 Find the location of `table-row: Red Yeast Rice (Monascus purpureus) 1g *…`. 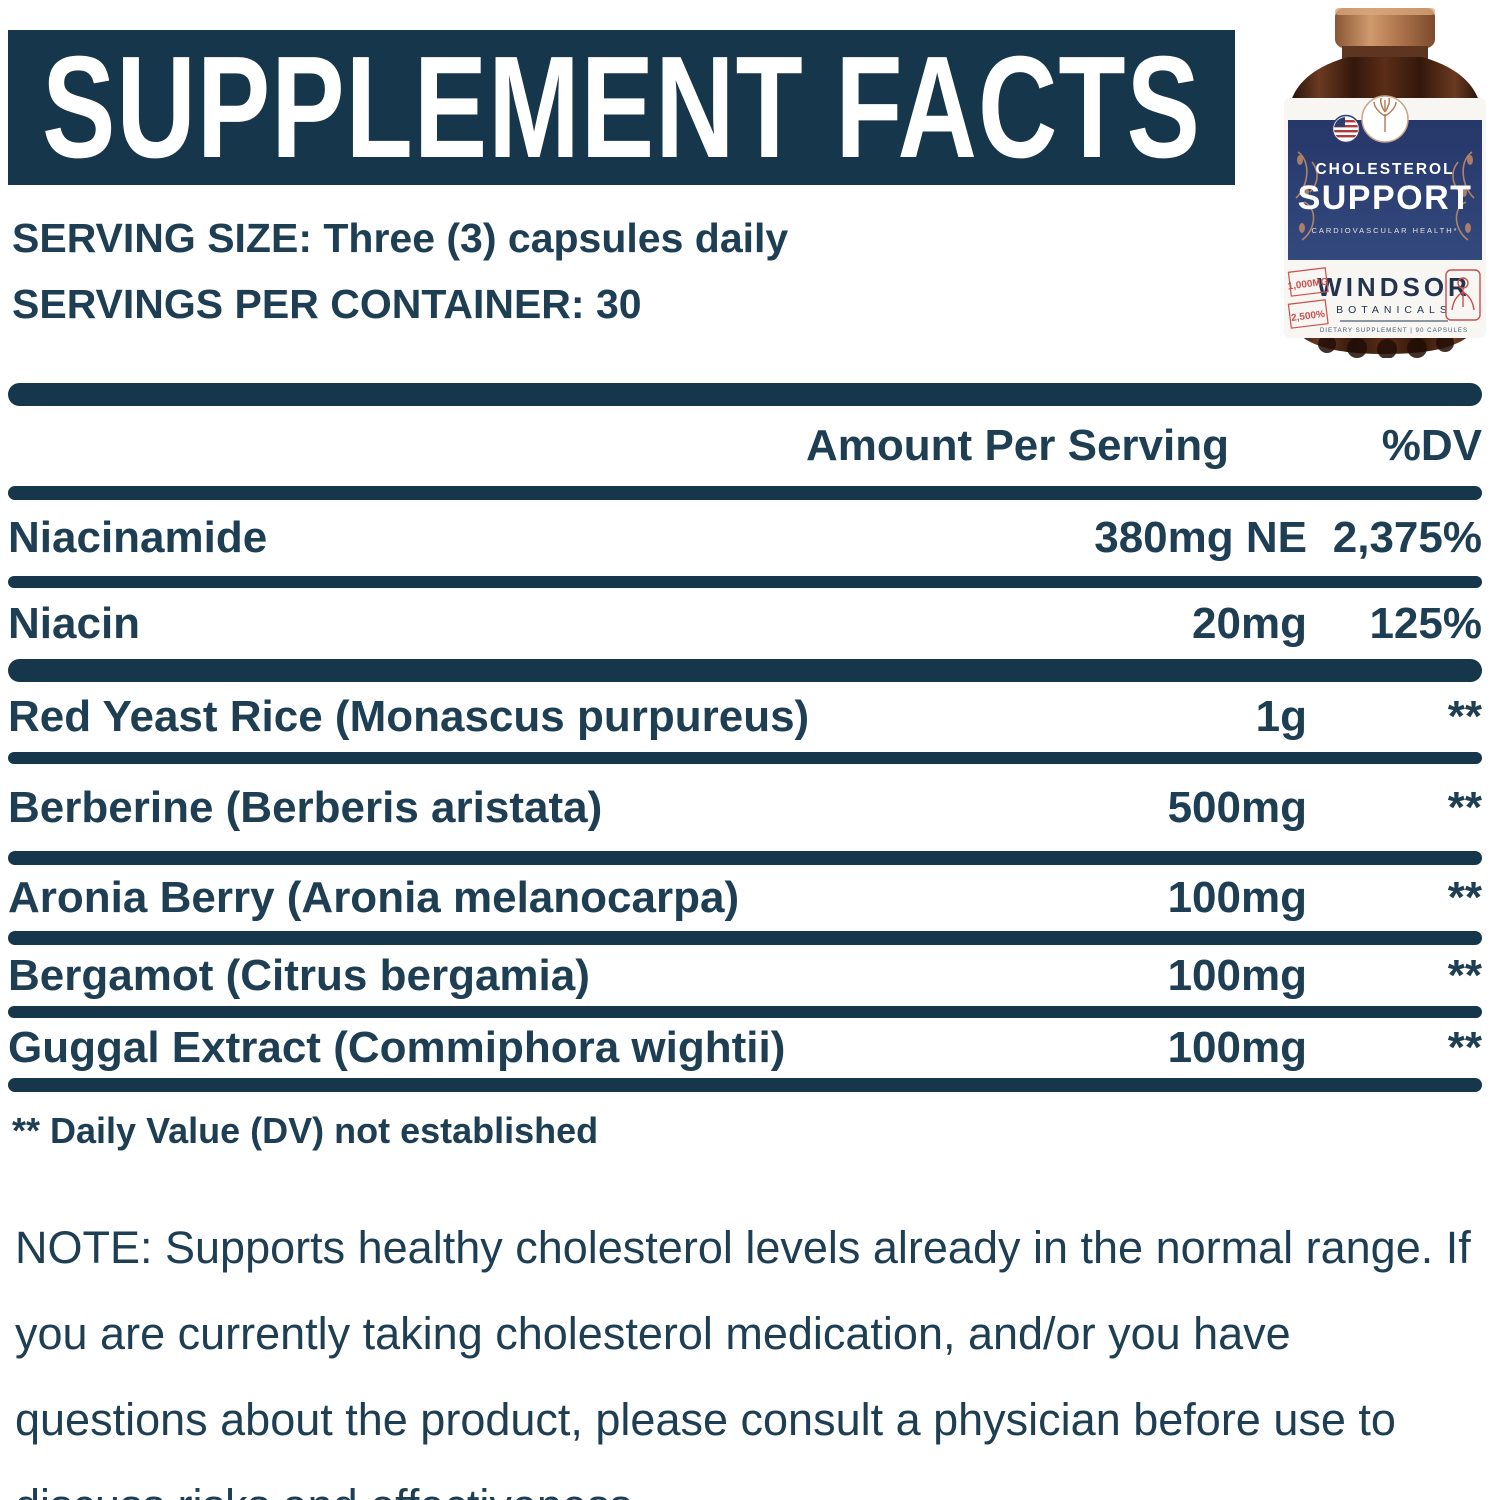

table-row: Red Yeast Rice (Monascus purpureus) 1g *… is located at coordinates (745, 717).